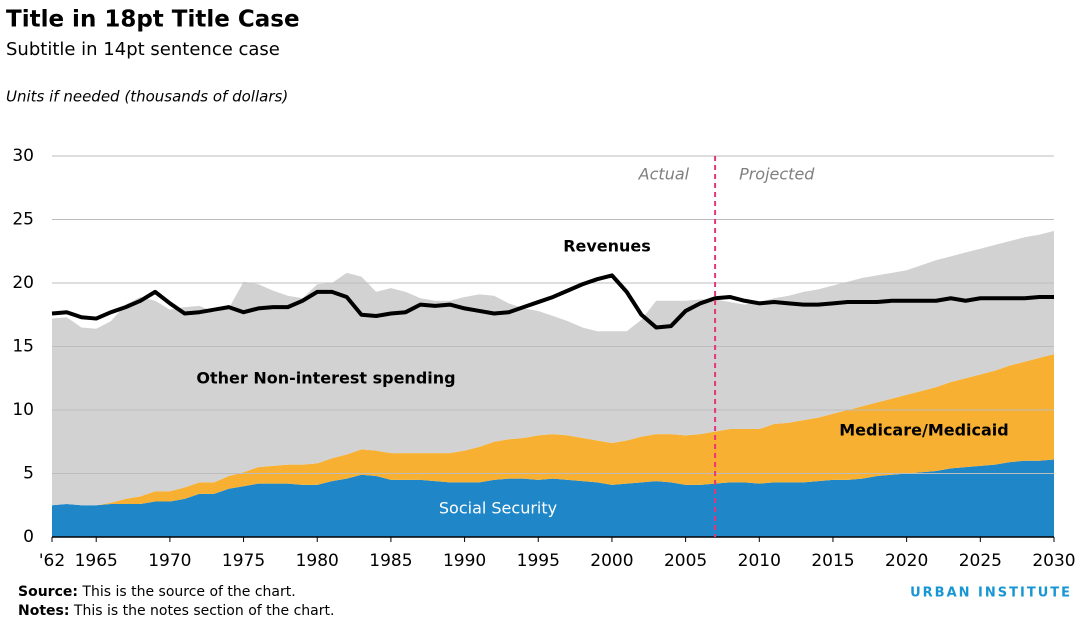 The height and width of the screenshot is (629, 1088). I want to click on annotation: Actual, so click(664, 174).